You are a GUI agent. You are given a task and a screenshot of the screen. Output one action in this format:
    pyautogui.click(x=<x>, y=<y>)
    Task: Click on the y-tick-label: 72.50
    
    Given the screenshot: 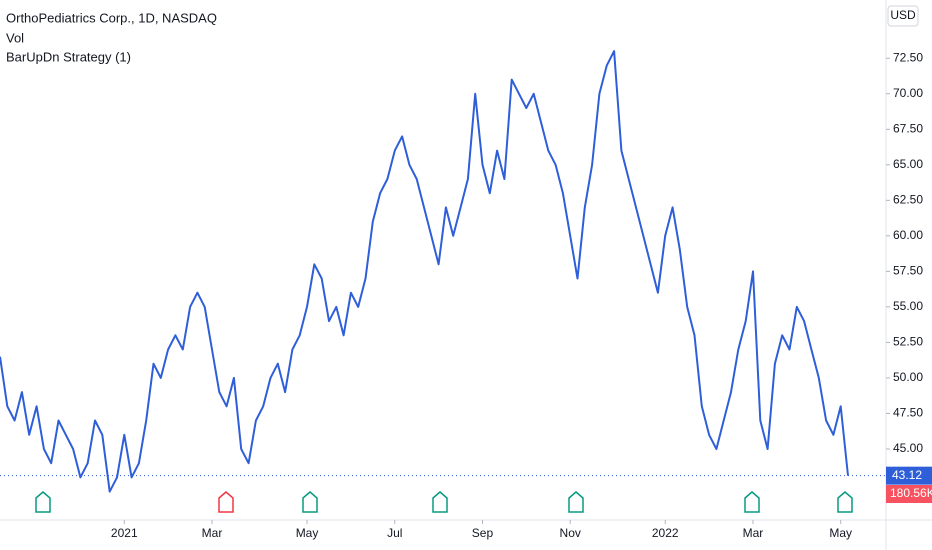 What is the action you would take?
    pyautogui.click(x=908, y=57)
    